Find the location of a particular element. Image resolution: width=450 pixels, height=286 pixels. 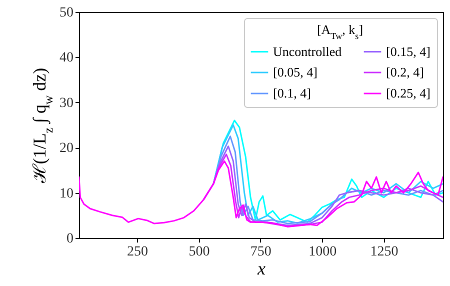

legend-label: [0.1, 4] is located at coordinates (292, 93).